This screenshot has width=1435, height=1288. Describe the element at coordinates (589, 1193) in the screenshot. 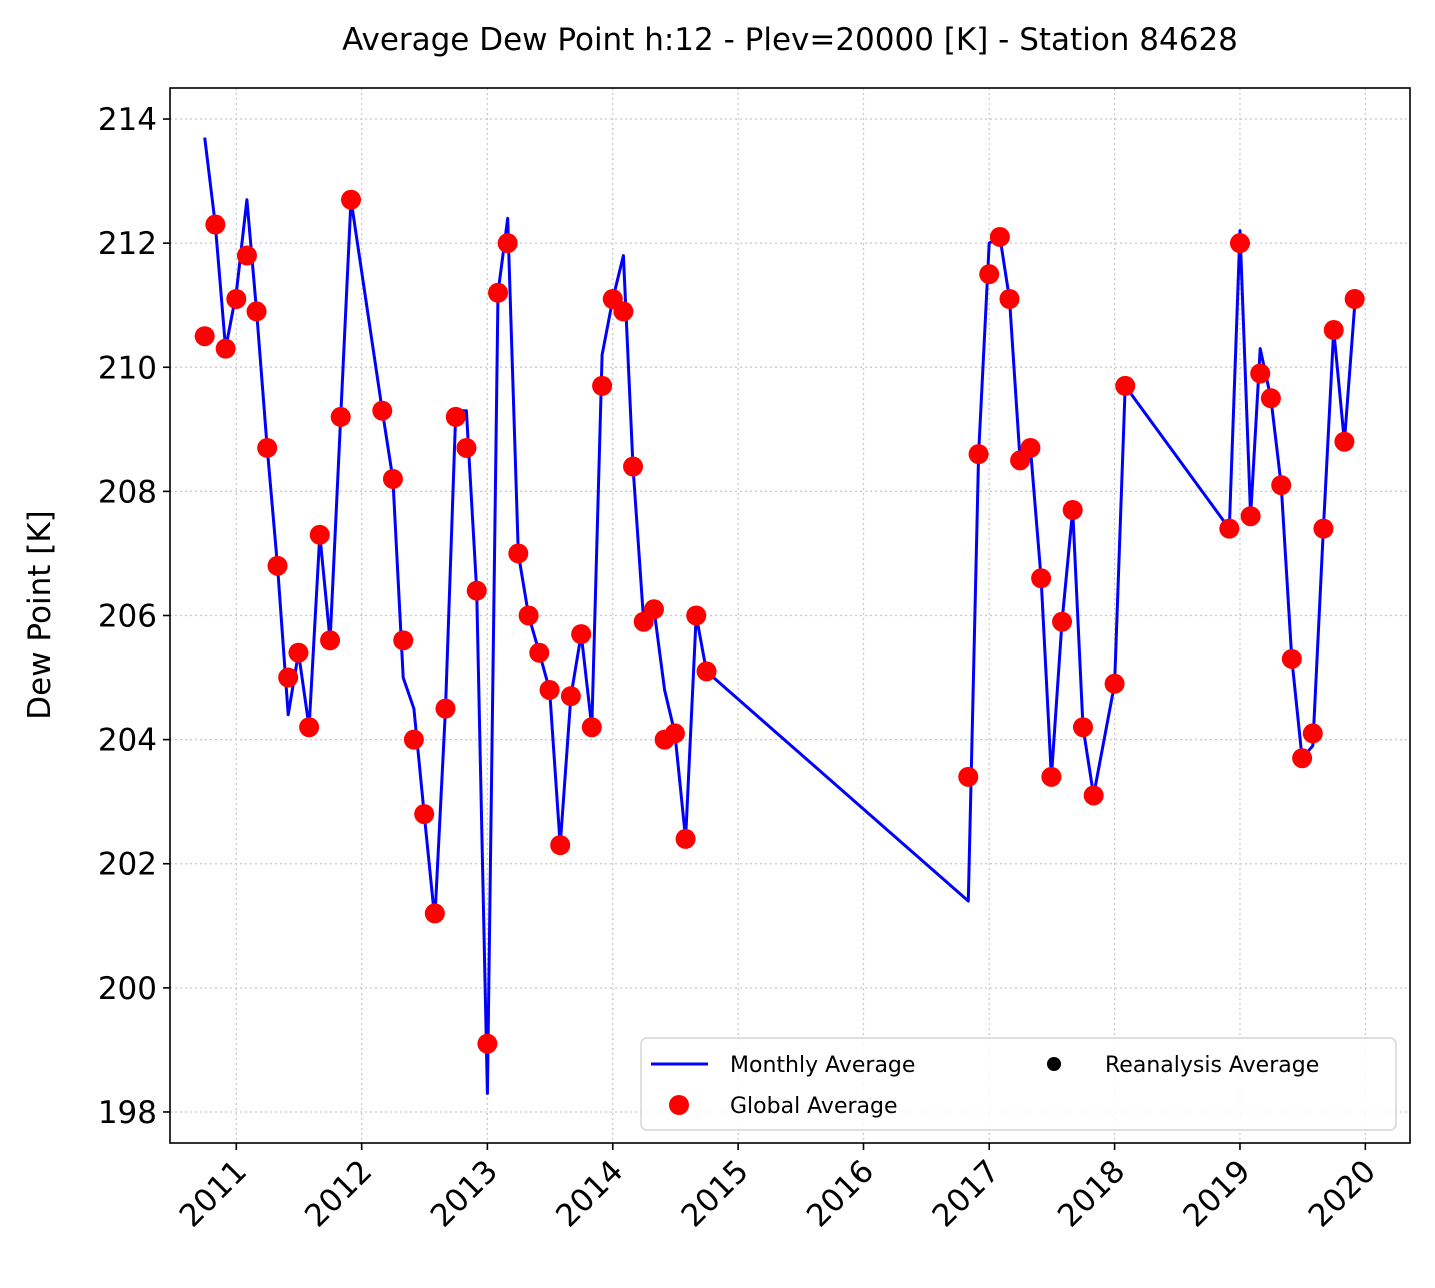

I see `x-tick-label: 2014` at that location.